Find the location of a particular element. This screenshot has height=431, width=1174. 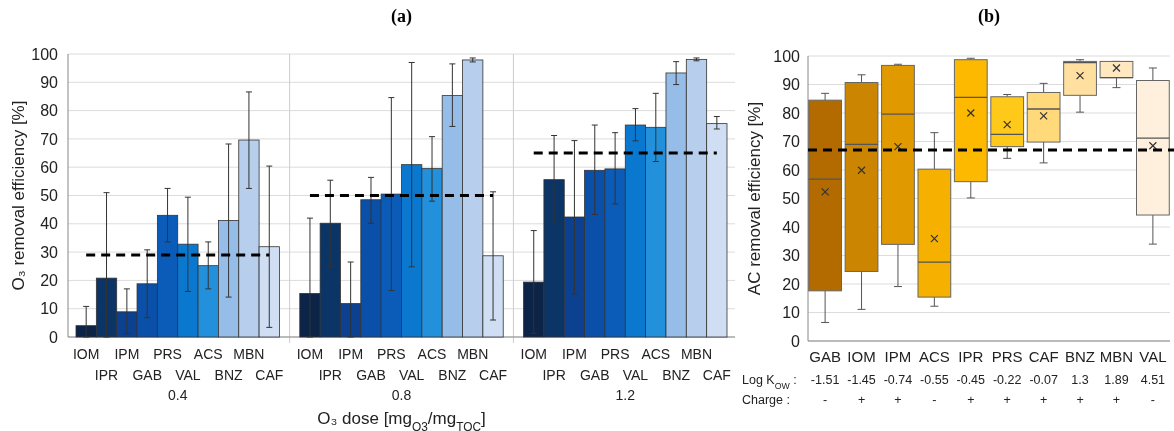

x-axis-title: O₃ dose [mg$_{O3}$/mg$_{TOC}$] is located at coordinates (401, 420).